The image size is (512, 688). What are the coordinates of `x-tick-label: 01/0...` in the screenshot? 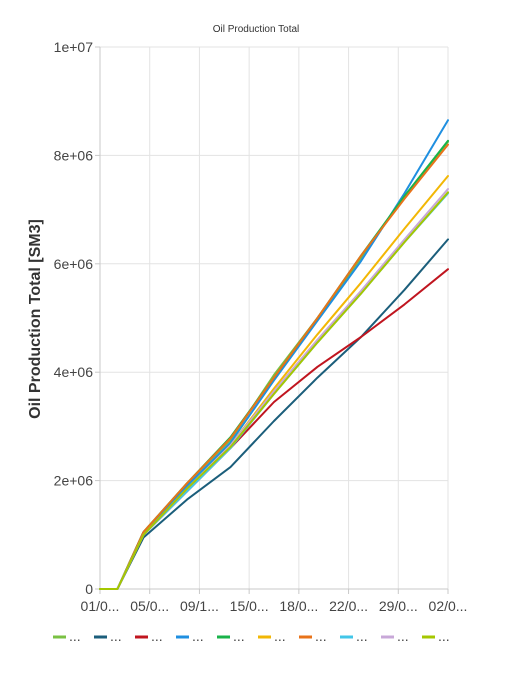 It's located at (100, 606).